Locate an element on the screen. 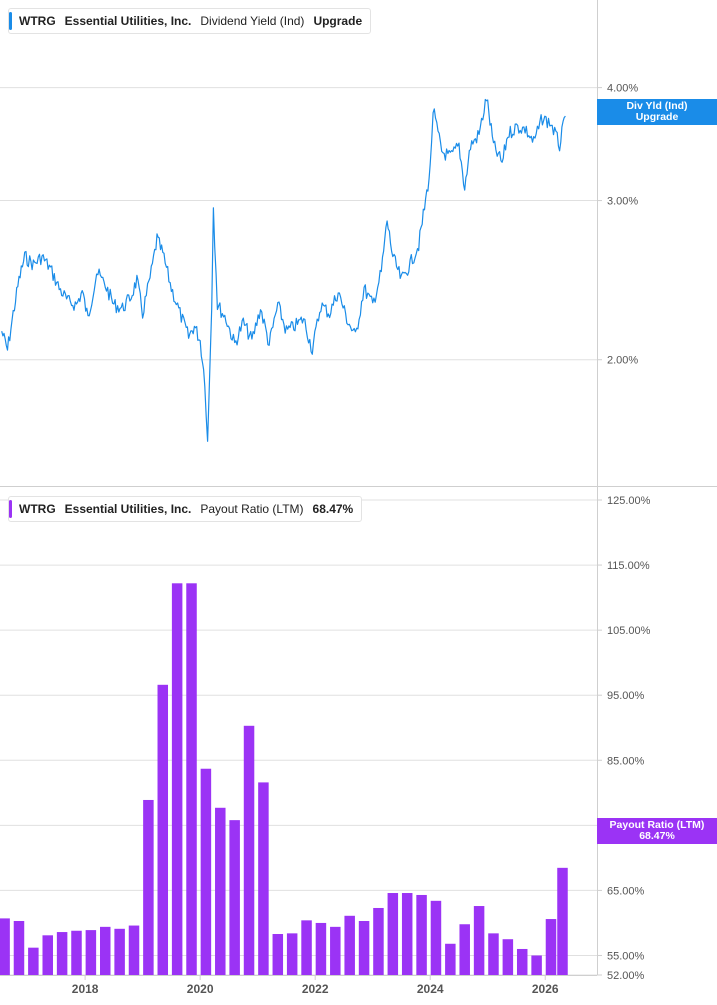 The width and height of the screenshot is (717, 1005). bottom-y-tick-label: 55.00% is located at coordinates (626, 956).